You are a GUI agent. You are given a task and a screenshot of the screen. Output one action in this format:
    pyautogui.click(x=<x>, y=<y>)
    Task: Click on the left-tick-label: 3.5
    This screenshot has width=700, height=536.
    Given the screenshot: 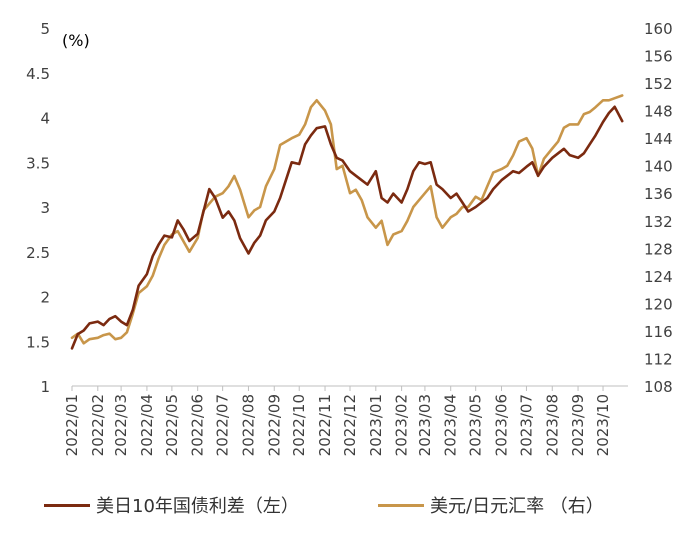 What is the action you would take?
    pyautogui.click(x=38, y=163)
    